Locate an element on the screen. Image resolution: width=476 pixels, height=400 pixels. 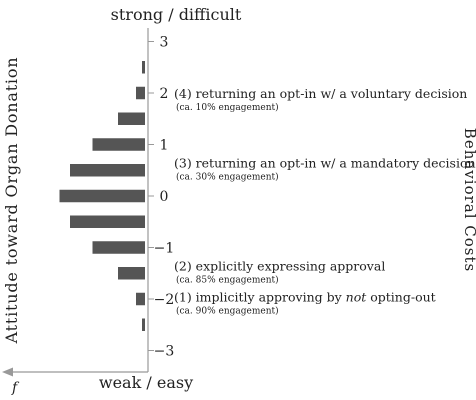
ticks-group: 3 2 1 0 −1 −2 −3 is located at coordinates (161, 197).